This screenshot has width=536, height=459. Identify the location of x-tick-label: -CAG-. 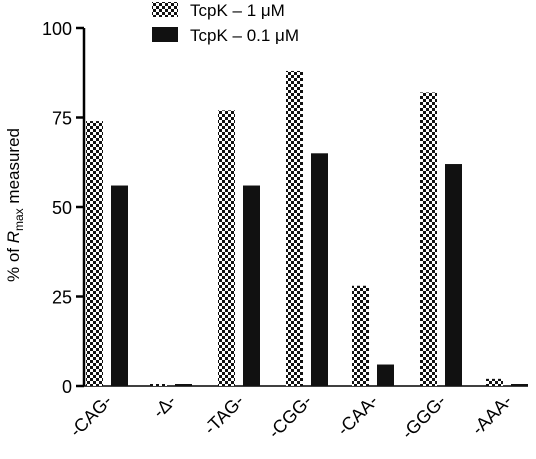
(91, 416).